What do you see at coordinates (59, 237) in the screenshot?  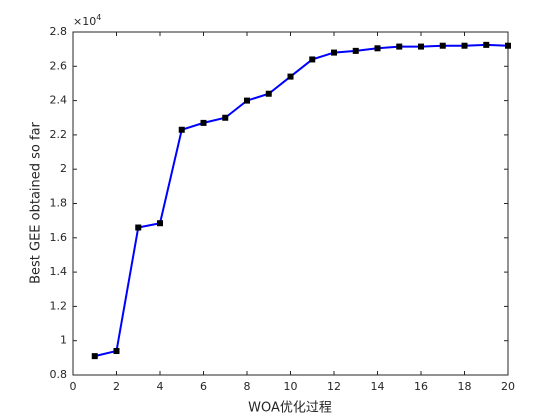 I see `y-tick-label: 1.6` at bounding box center [59, 237].